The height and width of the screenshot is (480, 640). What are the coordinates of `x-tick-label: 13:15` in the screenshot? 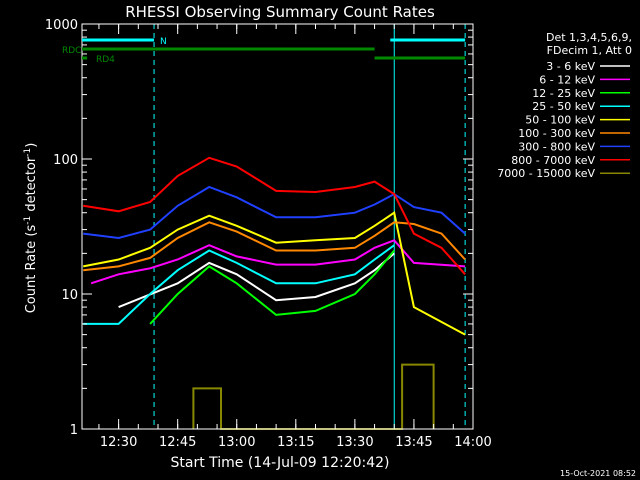 It's located at (295, 442).